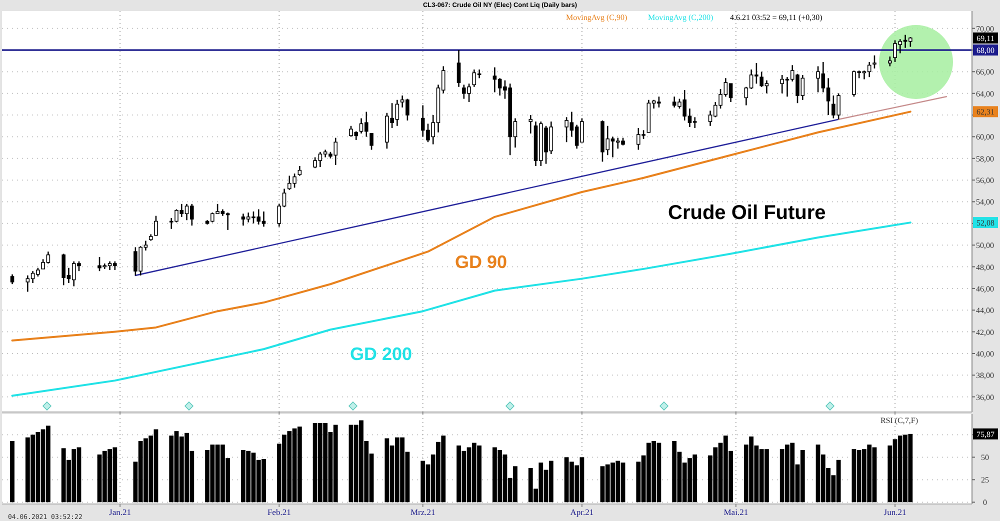 Image resolution: width=1000 pixels, height=521 pixels. Describe the element at coordinates (481, 262) in the screenshot. I see `annotation: GD 90` at that location.